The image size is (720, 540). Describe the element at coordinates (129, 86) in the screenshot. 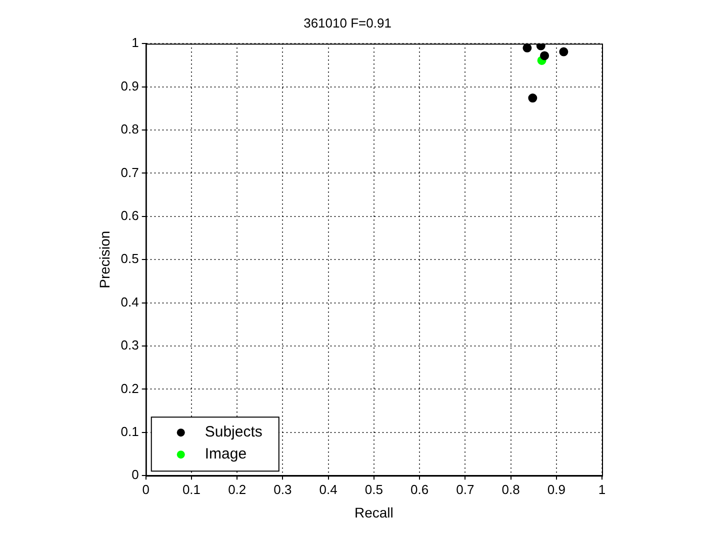

I see `y-tick-label: 0.9` at that location.